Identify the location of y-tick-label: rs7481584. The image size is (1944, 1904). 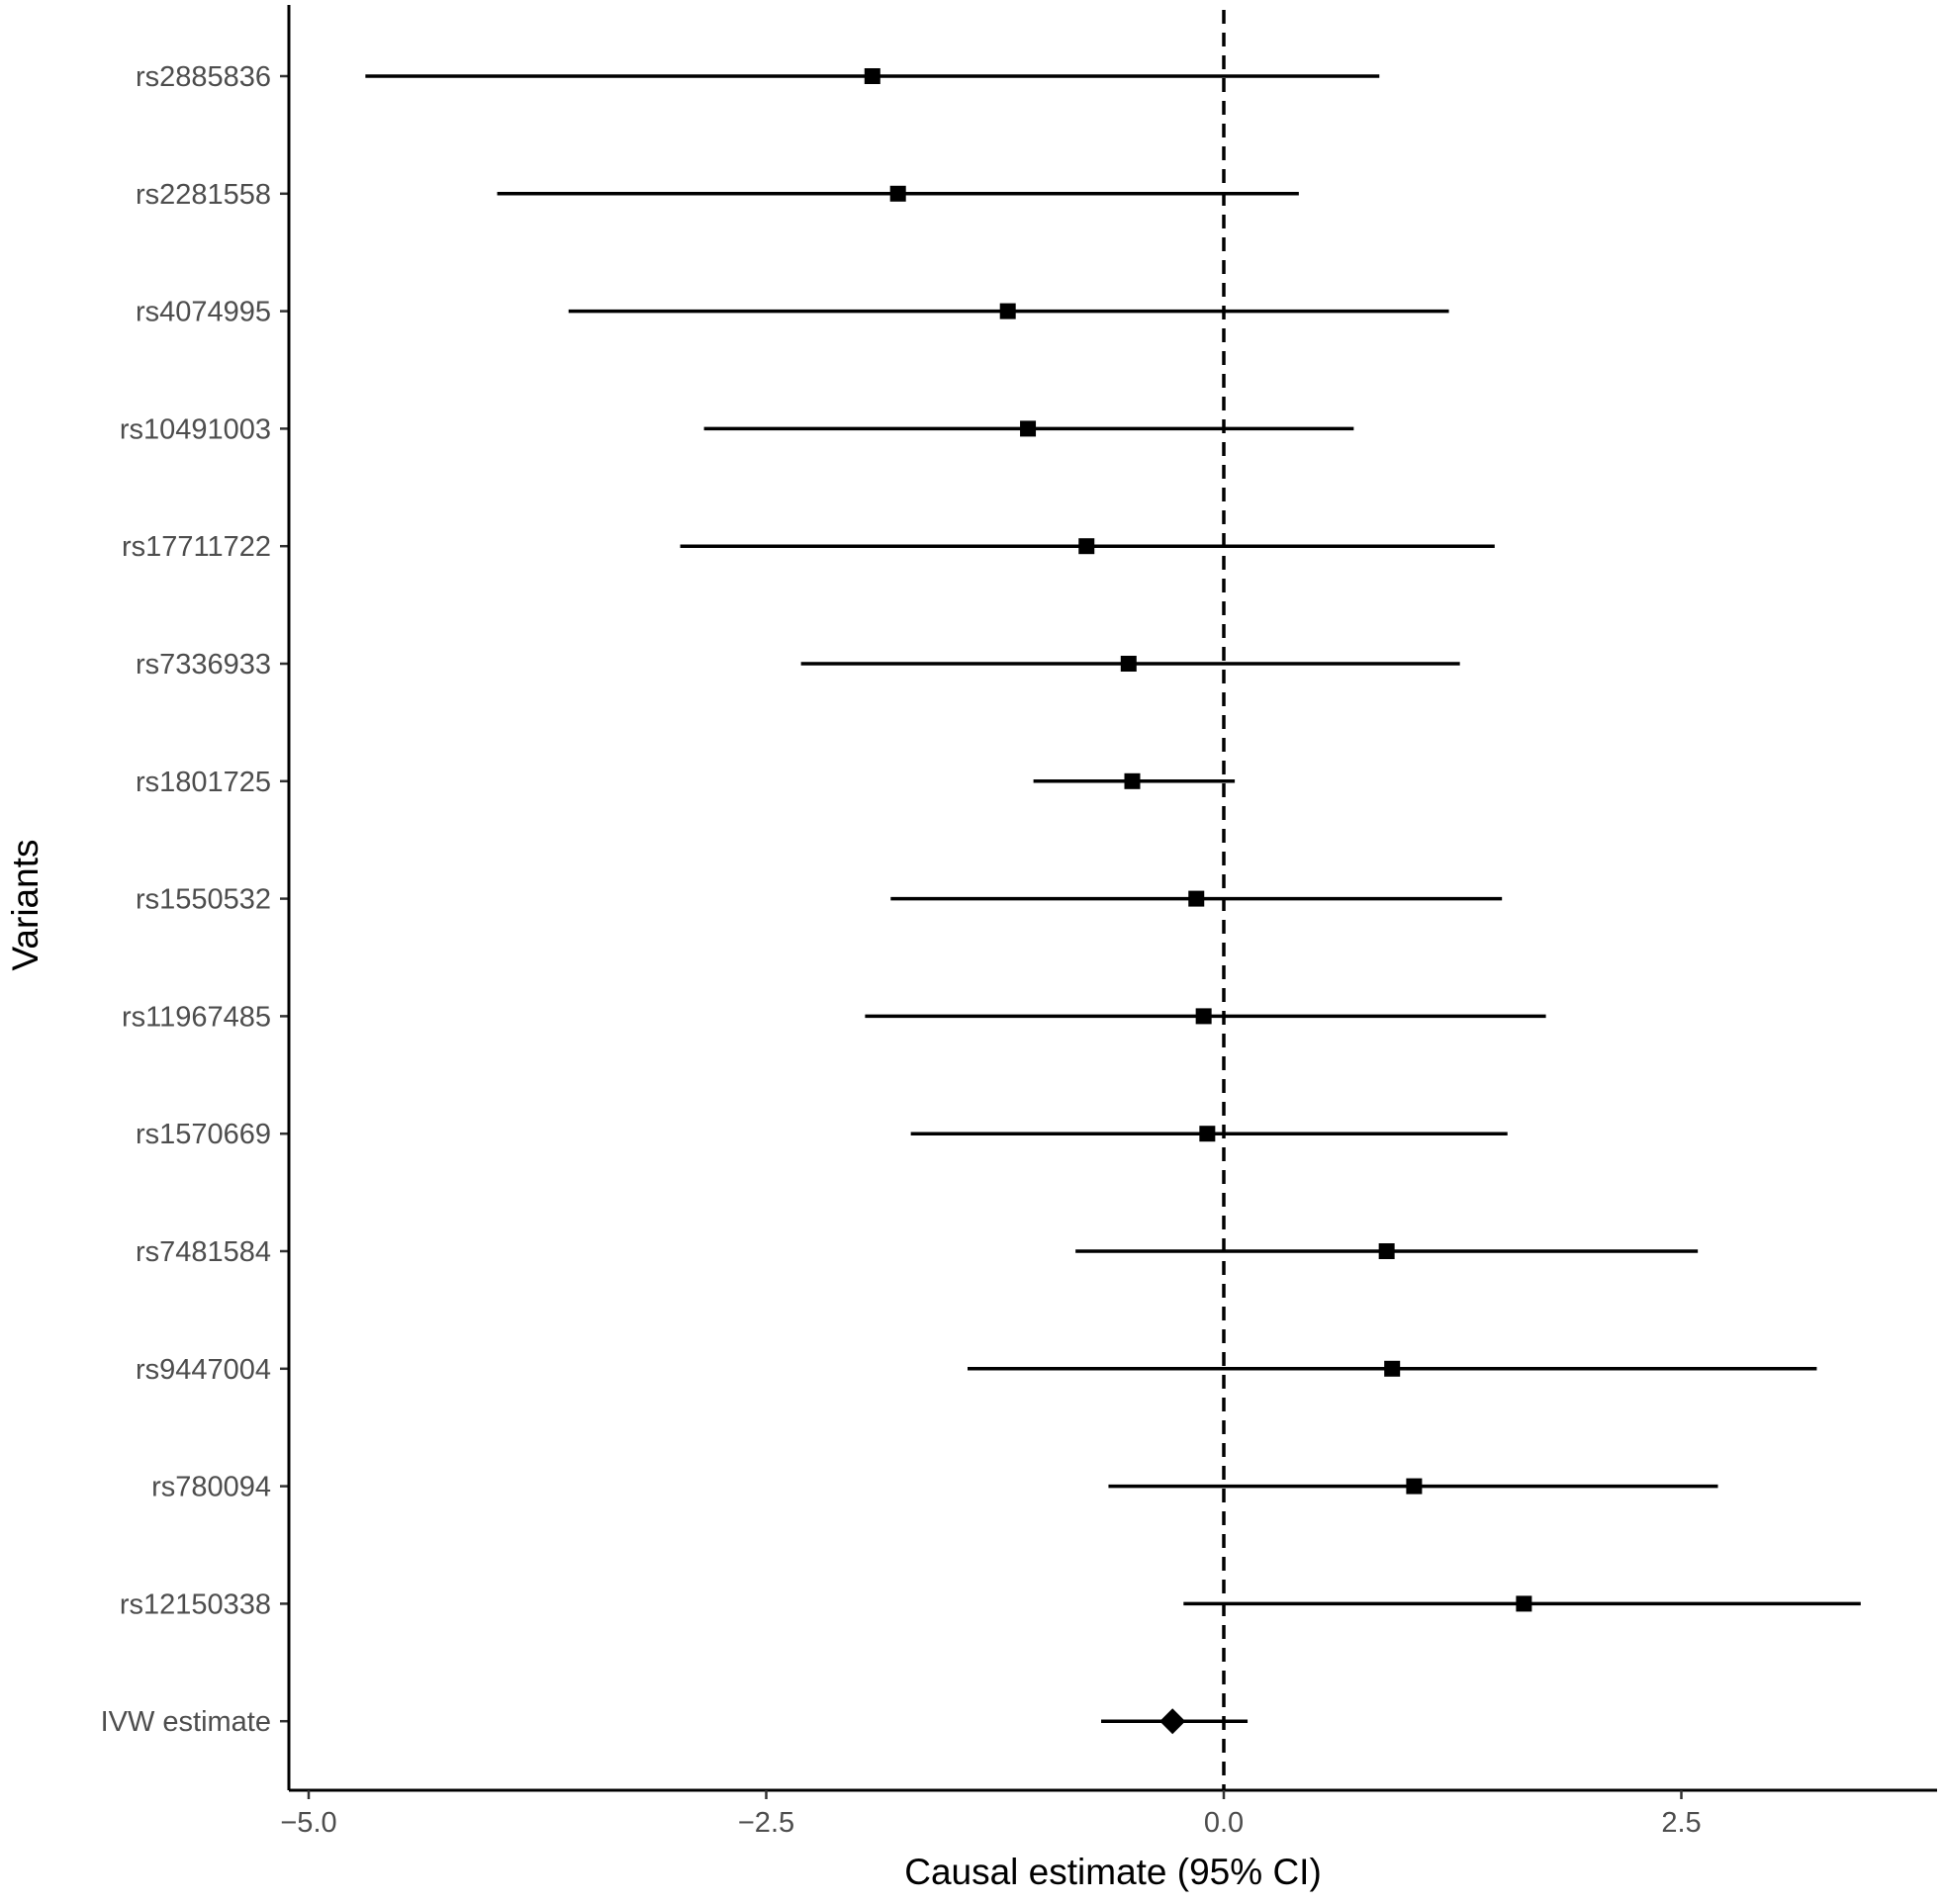
(203, 1252).